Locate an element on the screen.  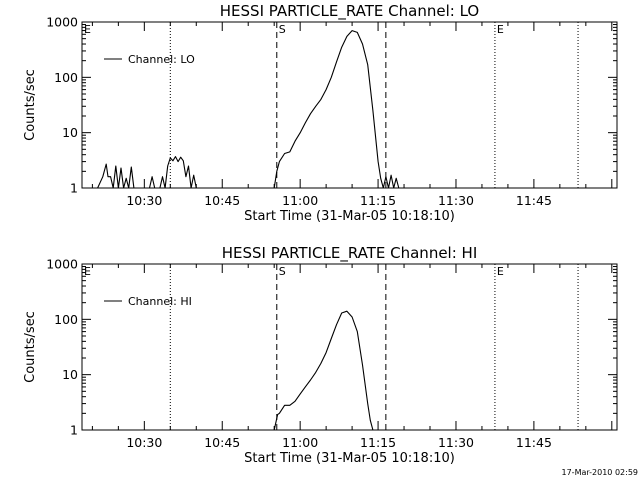
legend-label: Channel: HI is located at coordinates (160, 301).